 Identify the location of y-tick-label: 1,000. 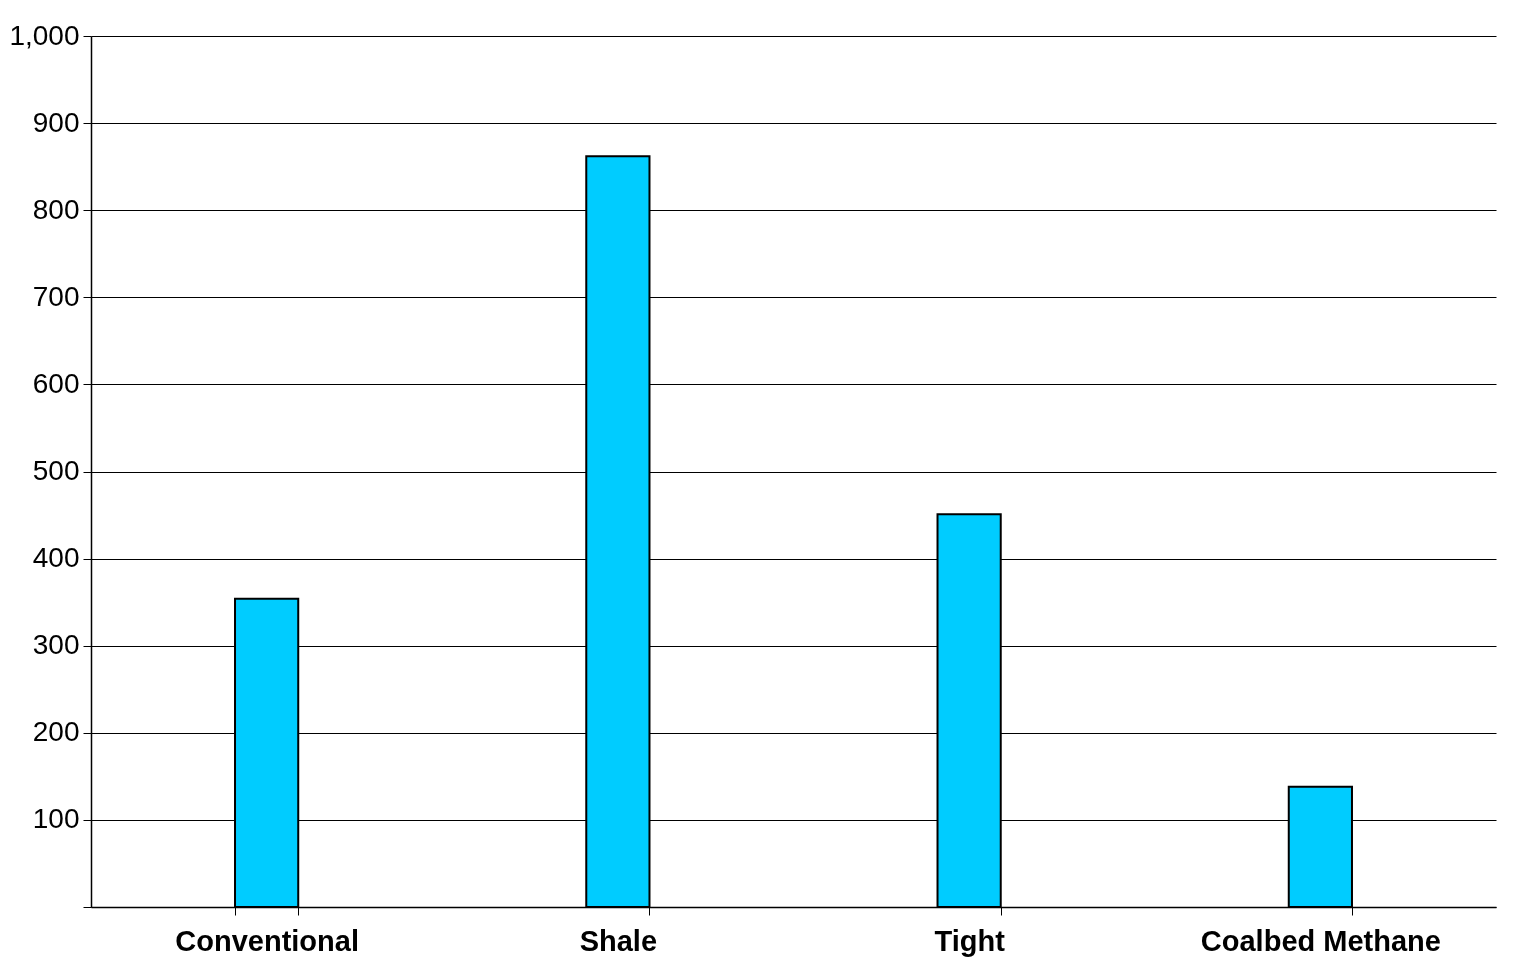
(44, 35).